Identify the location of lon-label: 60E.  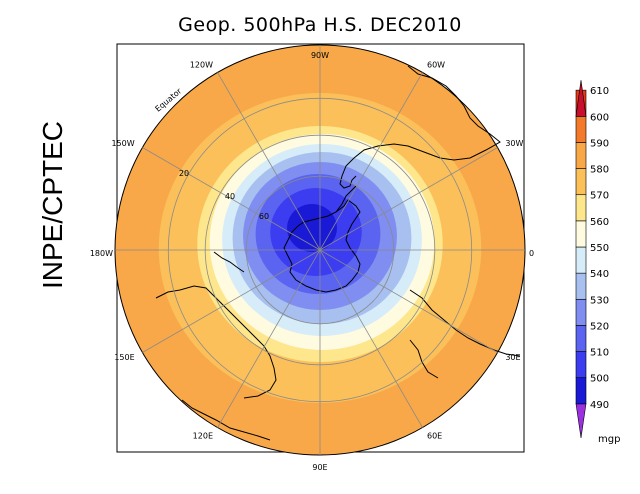
(434, 435).